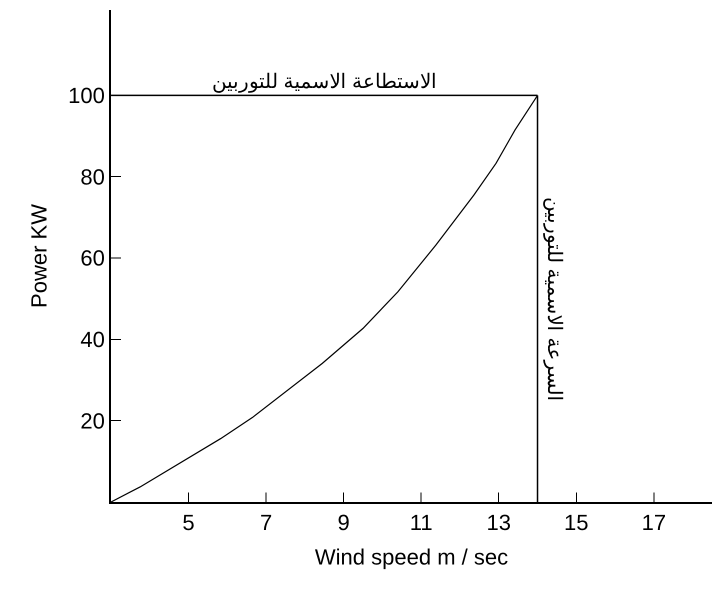  What do you see at coordinates (92, 177) in the screenshot?
I see `y-tick-label: 80` at bounding box center [92, 177].